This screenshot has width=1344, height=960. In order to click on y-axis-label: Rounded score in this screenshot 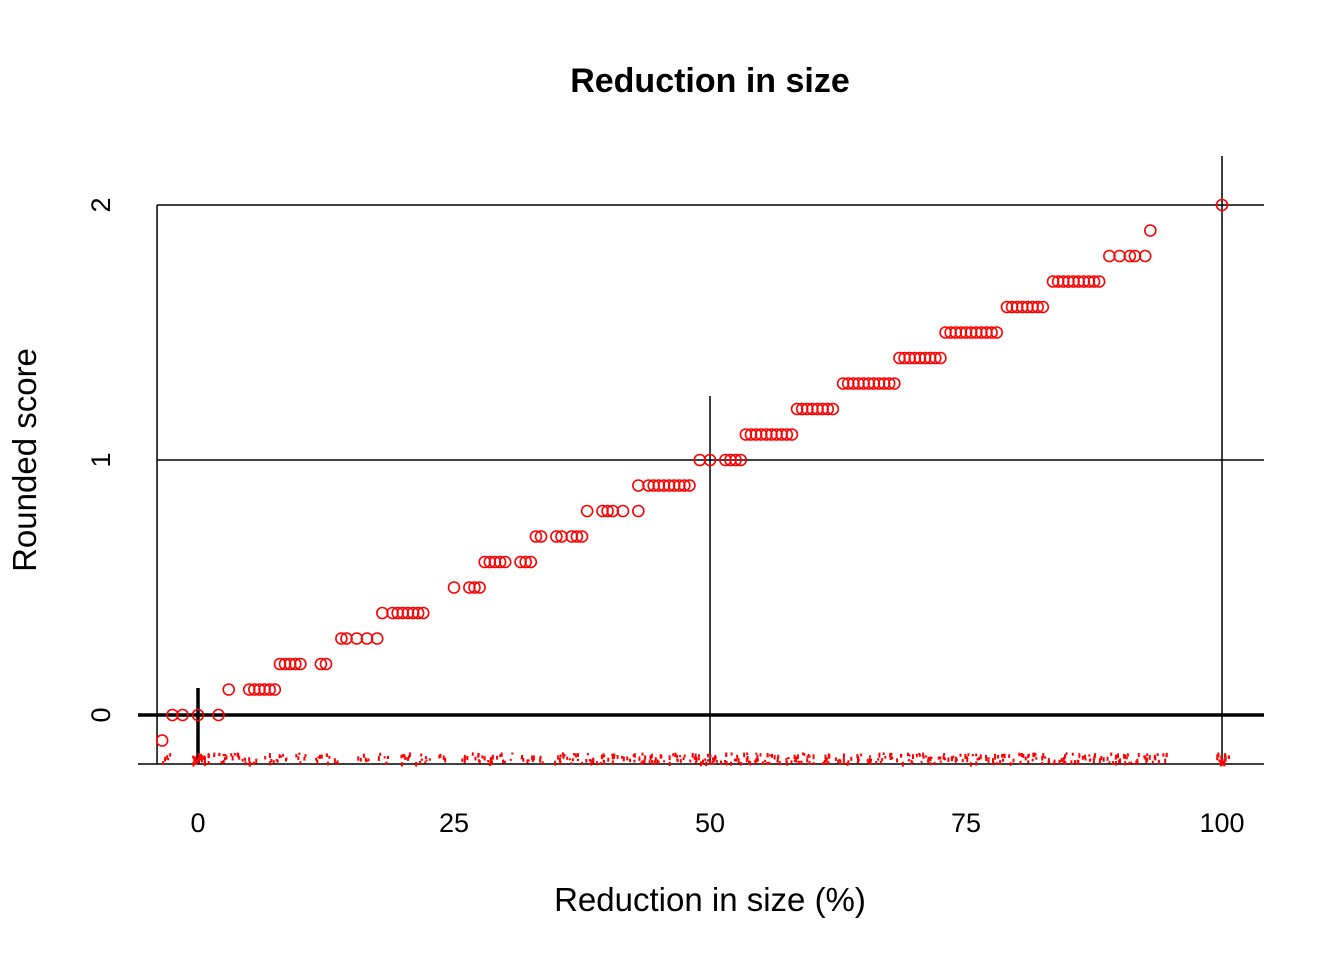, I will do `click(24, 460)`.